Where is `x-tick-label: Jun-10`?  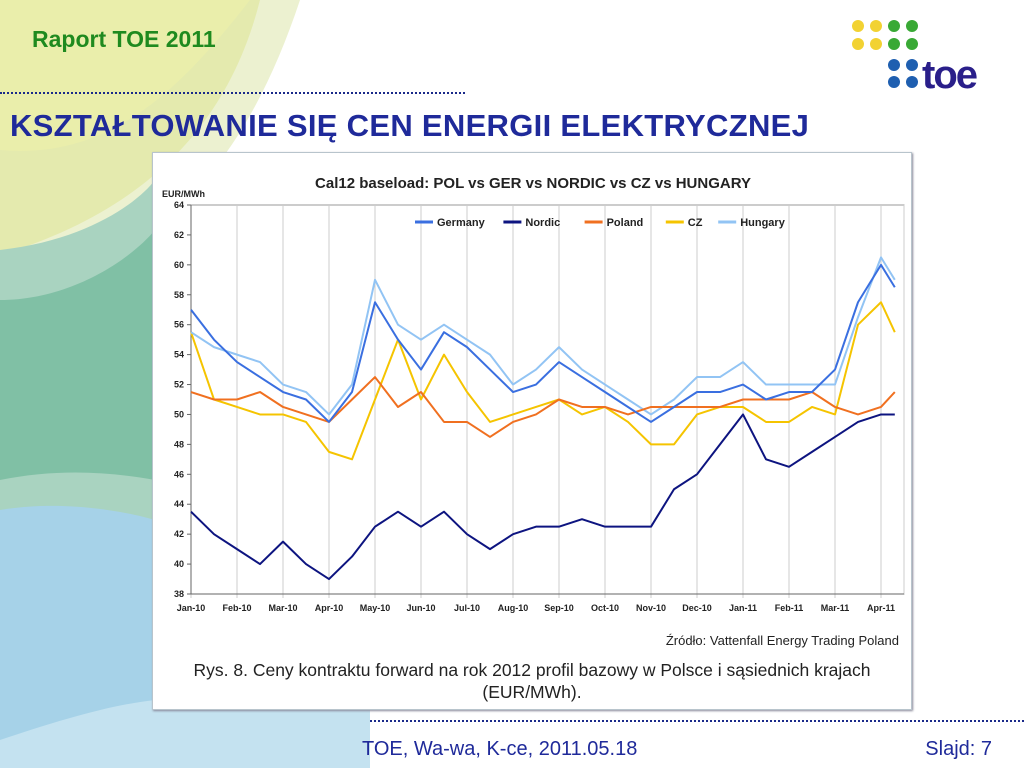
x-tick-label: Jun-10 is located at coordinates (420, 608).